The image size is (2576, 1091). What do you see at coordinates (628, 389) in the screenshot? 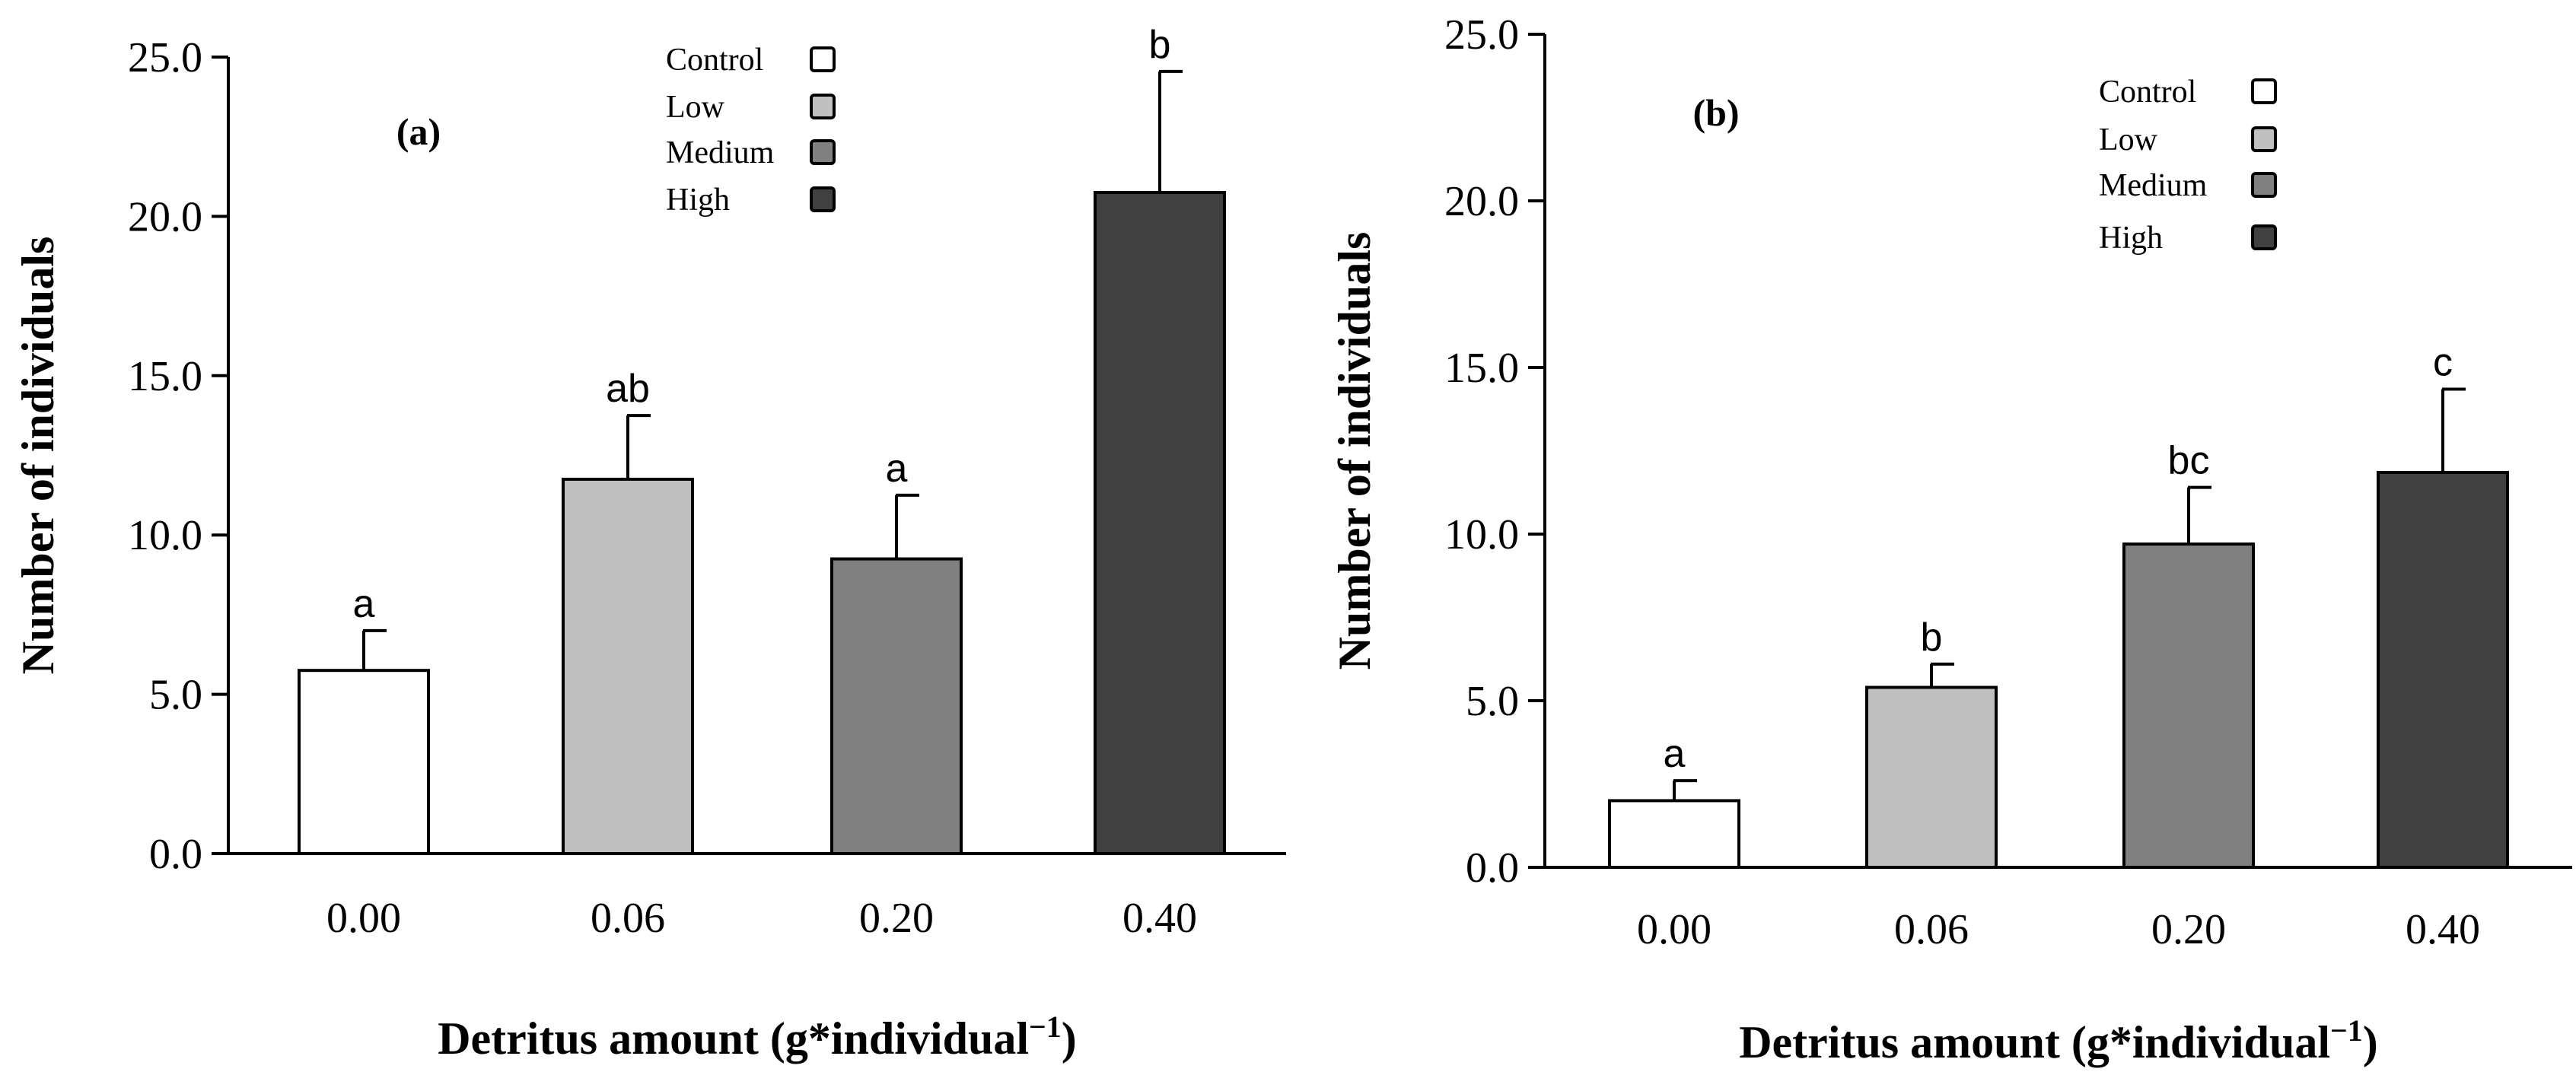
I see `significance-letter: ab` at bounding box center [628, 389].